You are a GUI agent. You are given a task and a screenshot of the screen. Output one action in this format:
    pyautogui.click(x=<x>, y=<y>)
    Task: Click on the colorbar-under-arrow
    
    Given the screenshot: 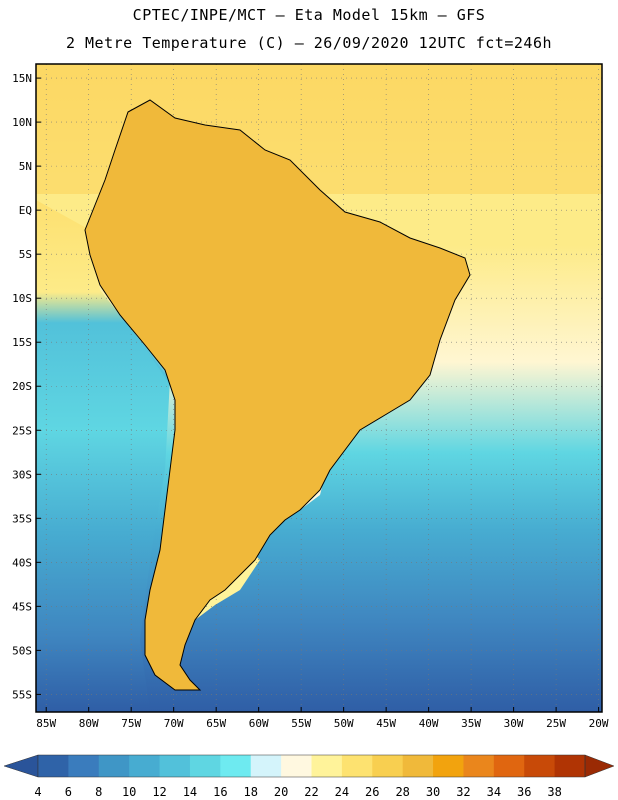 What is the action you would take?
    pyautogui.click(x=21, y=766)
    